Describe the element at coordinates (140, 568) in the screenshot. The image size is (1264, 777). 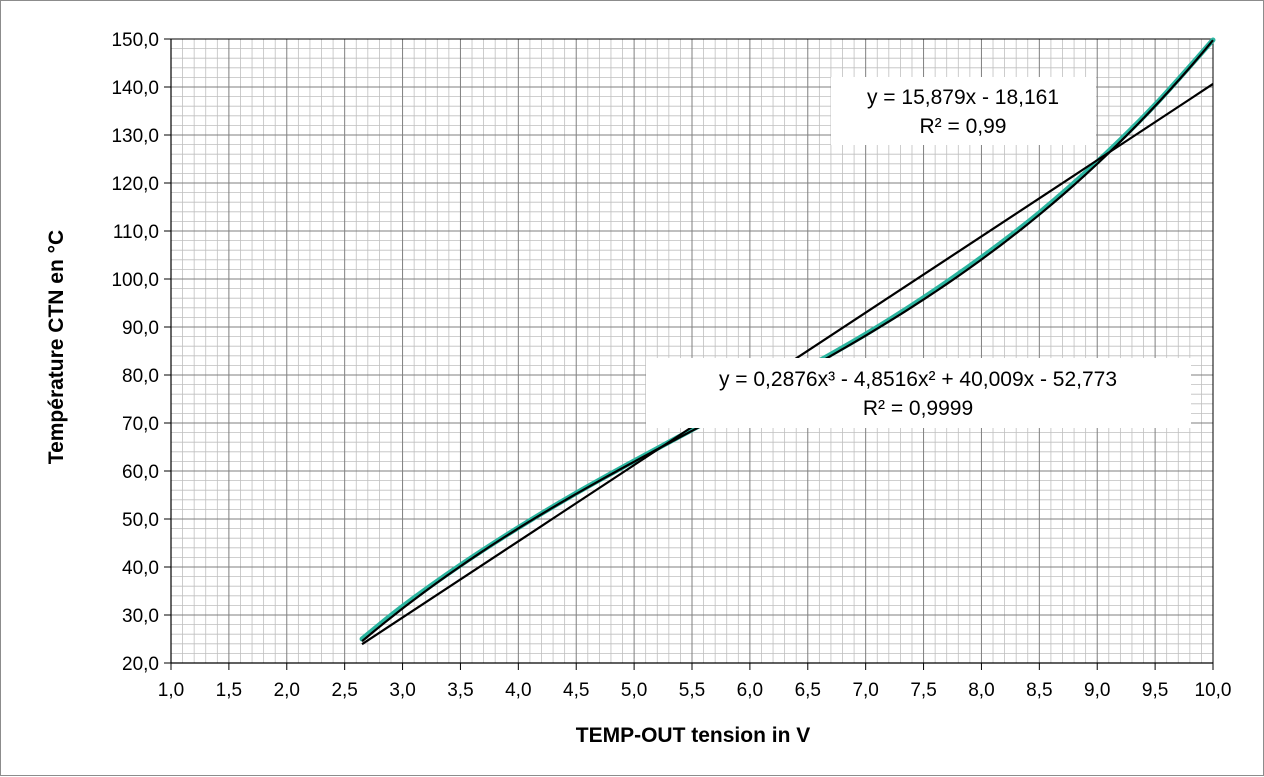
I see `y-tick-label: 40,0` at that location.